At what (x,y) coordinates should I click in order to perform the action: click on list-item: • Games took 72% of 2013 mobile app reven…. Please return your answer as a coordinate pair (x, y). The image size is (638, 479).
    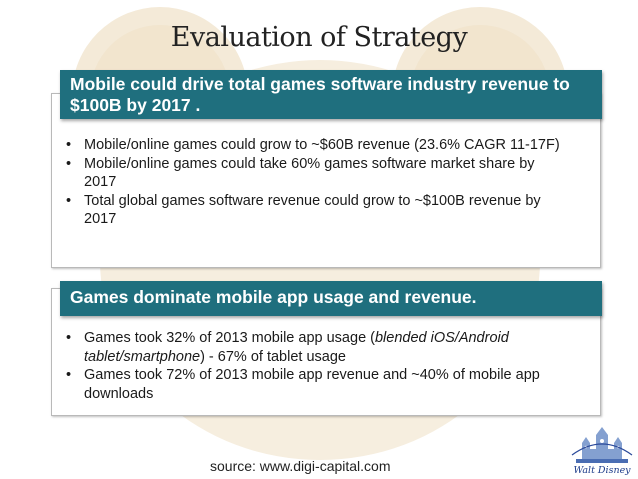
    Looking at the image, I should click on (303, 384).